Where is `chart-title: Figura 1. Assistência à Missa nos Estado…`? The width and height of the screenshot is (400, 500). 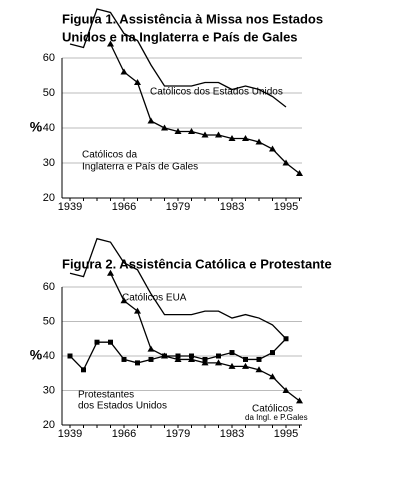
chart-title: Figura 1. Assistência à Missa nos Estado… is located at coordinates (192, 18).